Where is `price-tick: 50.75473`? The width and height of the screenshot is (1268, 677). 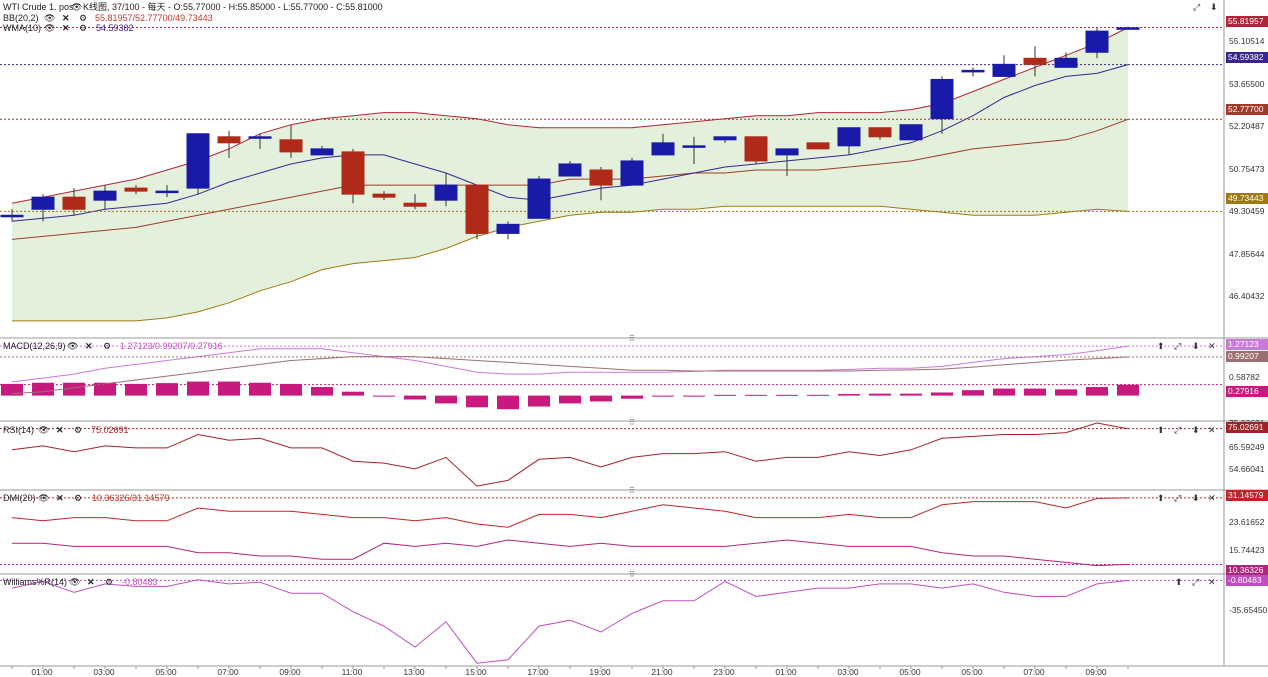 price-tick: 50.75473 is located at coordinates (1247, 169).